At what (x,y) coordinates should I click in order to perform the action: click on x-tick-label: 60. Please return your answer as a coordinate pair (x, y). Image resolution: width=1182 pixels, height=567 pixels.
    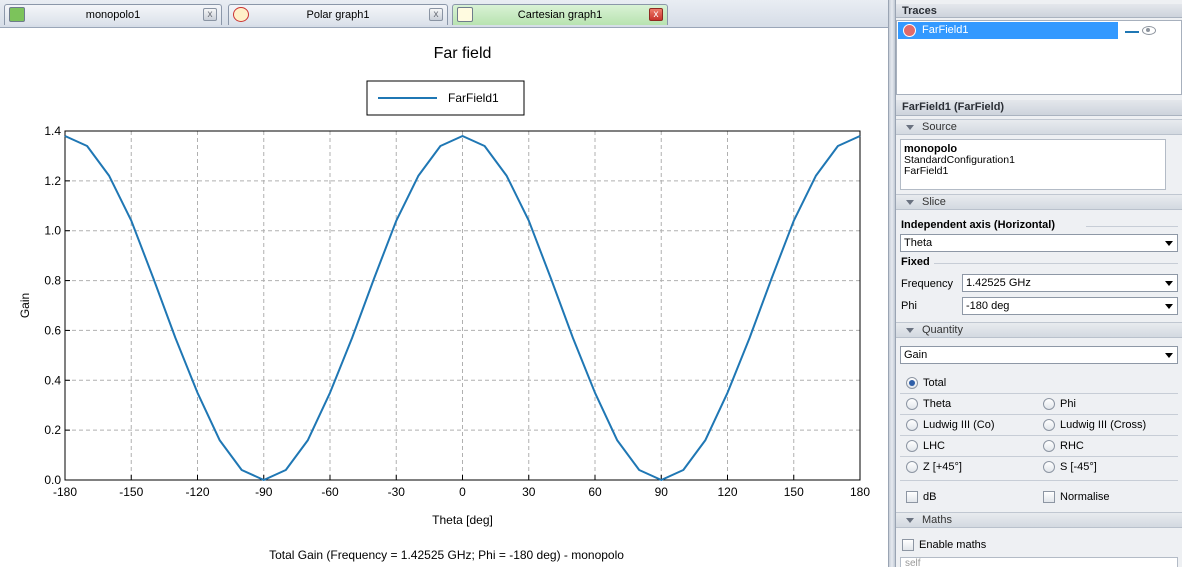
    Looking at the image, I should click on (595, 492).